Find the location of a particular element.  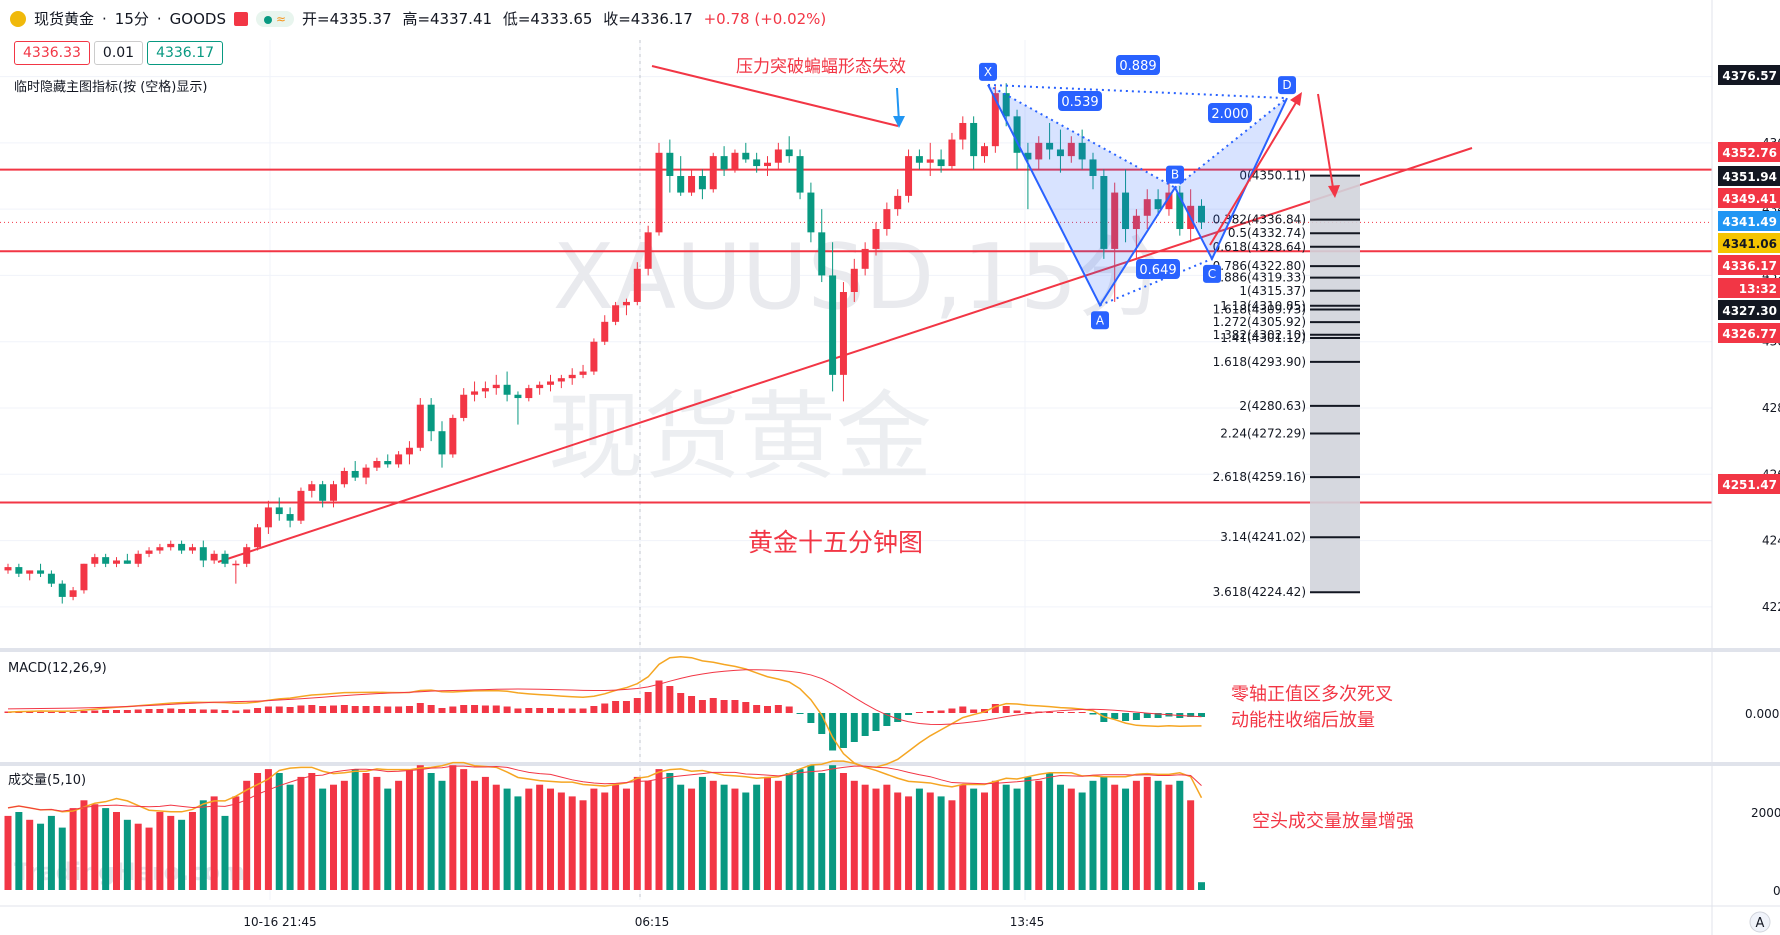

price-tag-bg is located at coordinates (1749, 198).